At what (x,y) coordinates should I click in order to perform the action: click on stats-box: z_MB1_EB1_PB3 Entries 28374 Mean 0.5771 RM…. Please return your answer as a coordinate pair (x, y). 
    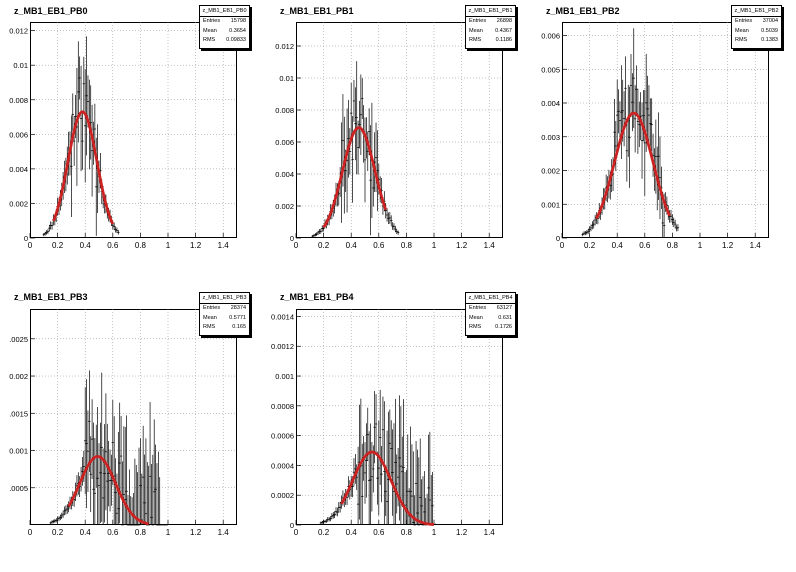
    Looking at the image, I should click on (224, 314).